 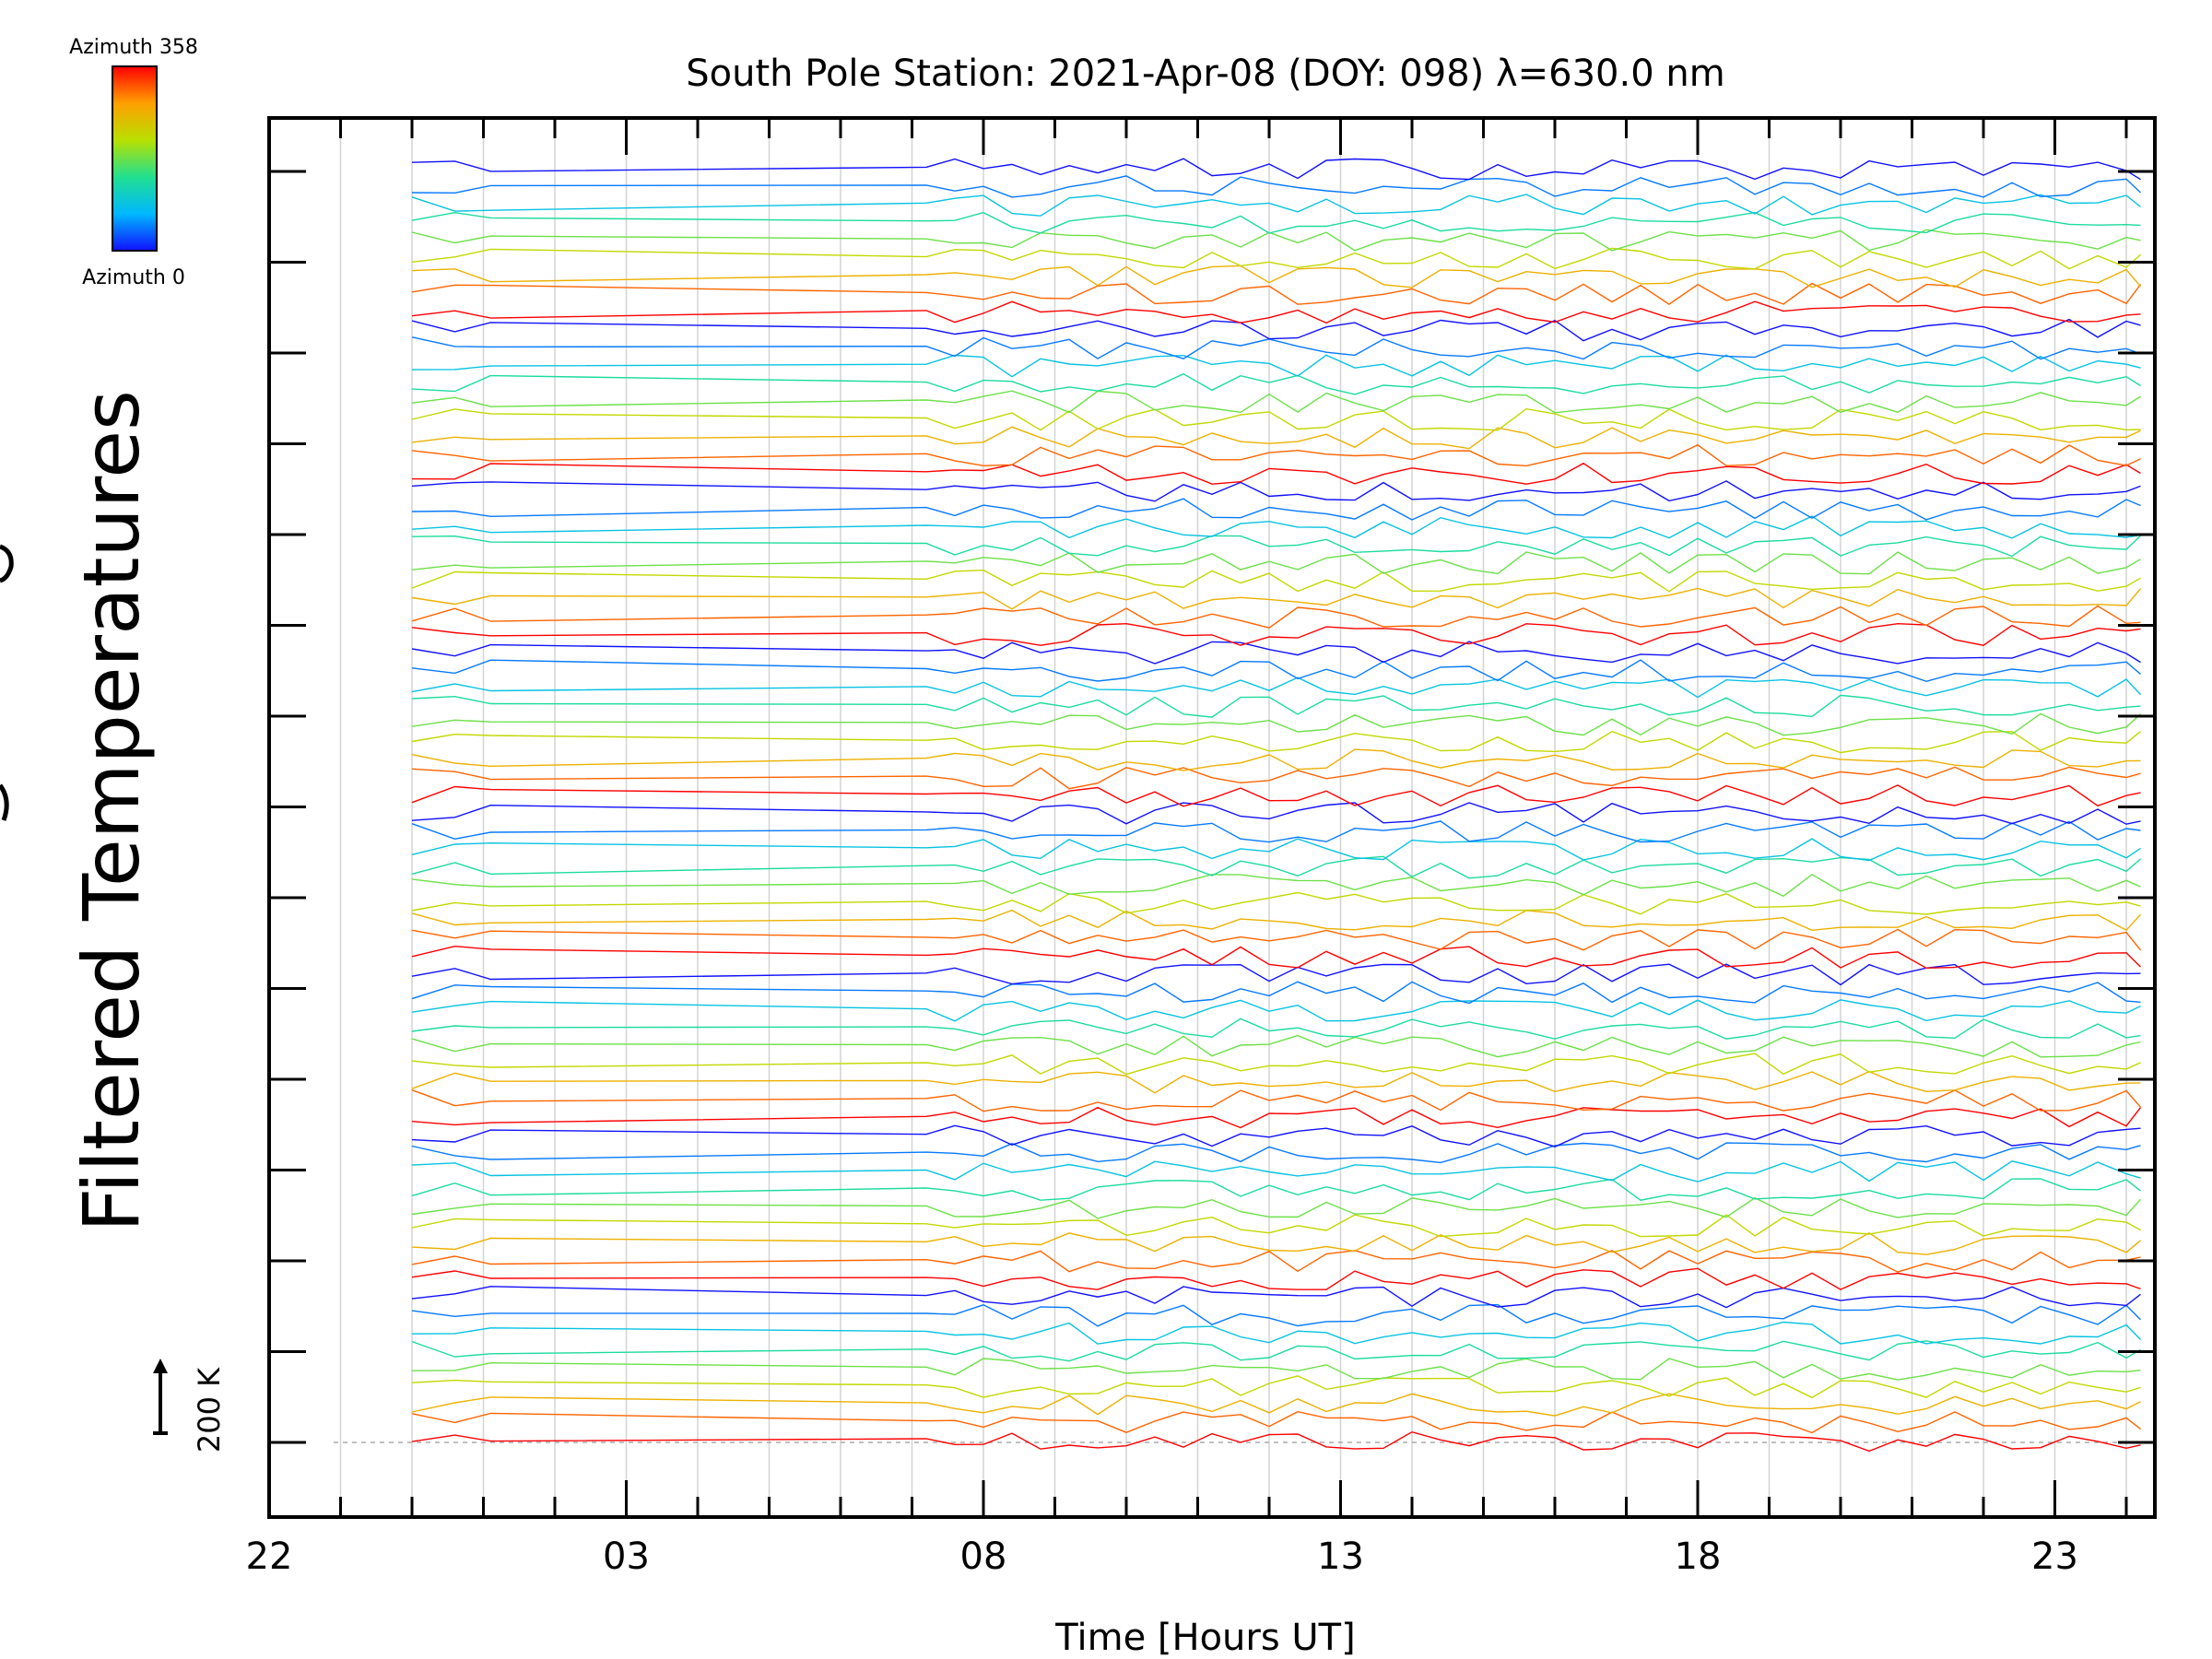 What do you see at coordinates (133, 47) in the screenshot?
I see `colorbar-top-label: Azimuth 358` at bounding box center [133, 47].